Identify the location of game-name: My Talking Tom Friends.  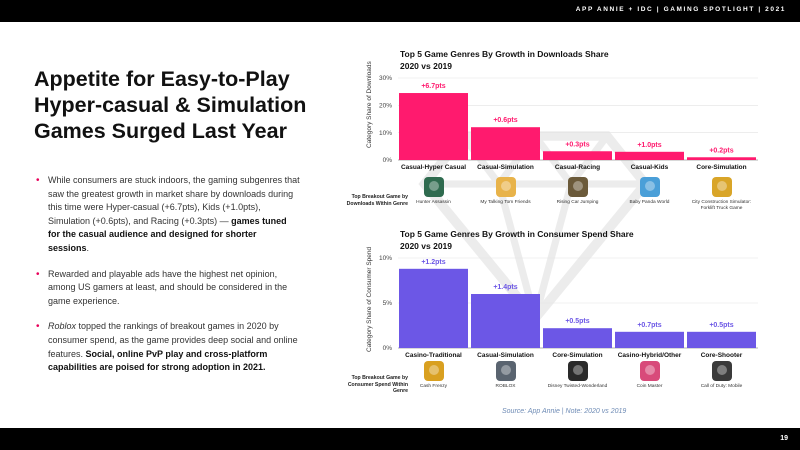
(505, 202).